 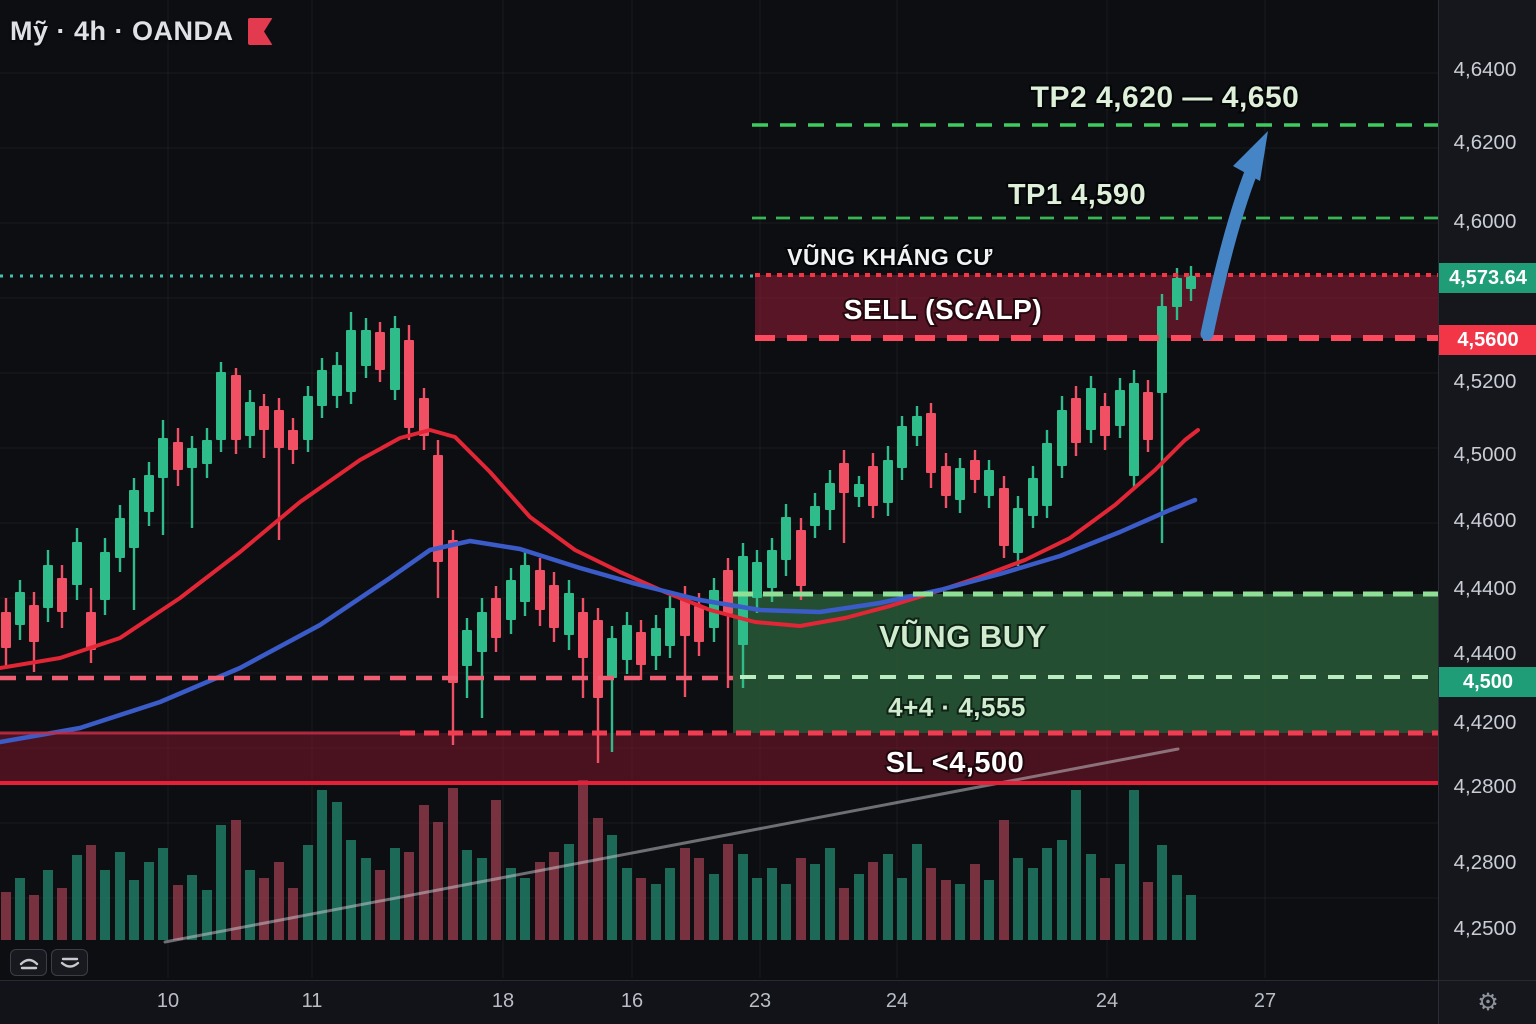 I want to click on symbol-title: Mỹ · 4h · OANDA, so click(x=122, y=31).